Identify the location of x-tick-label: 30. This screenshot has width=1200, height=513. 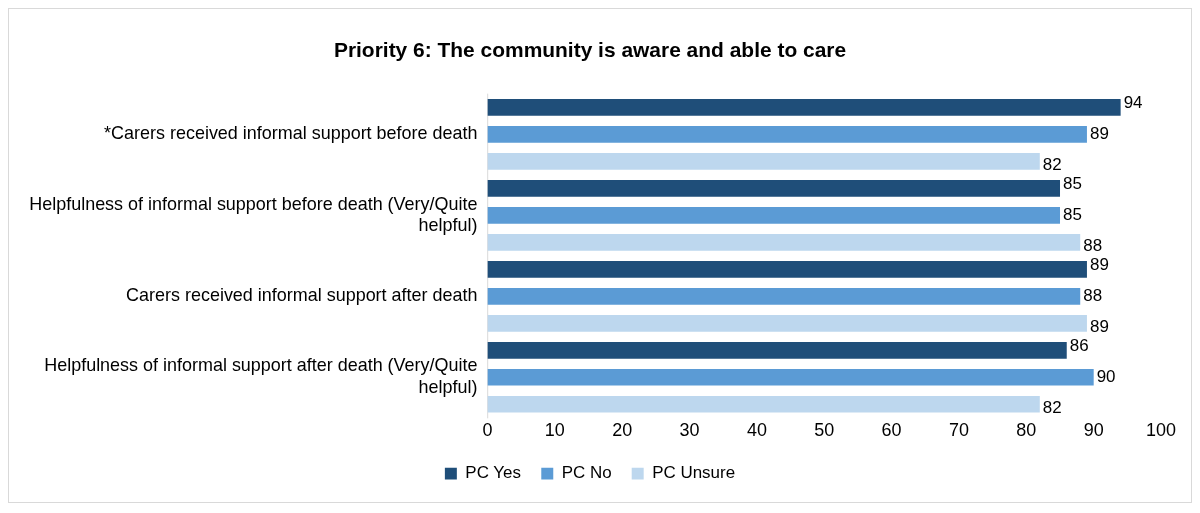
(689, 430).